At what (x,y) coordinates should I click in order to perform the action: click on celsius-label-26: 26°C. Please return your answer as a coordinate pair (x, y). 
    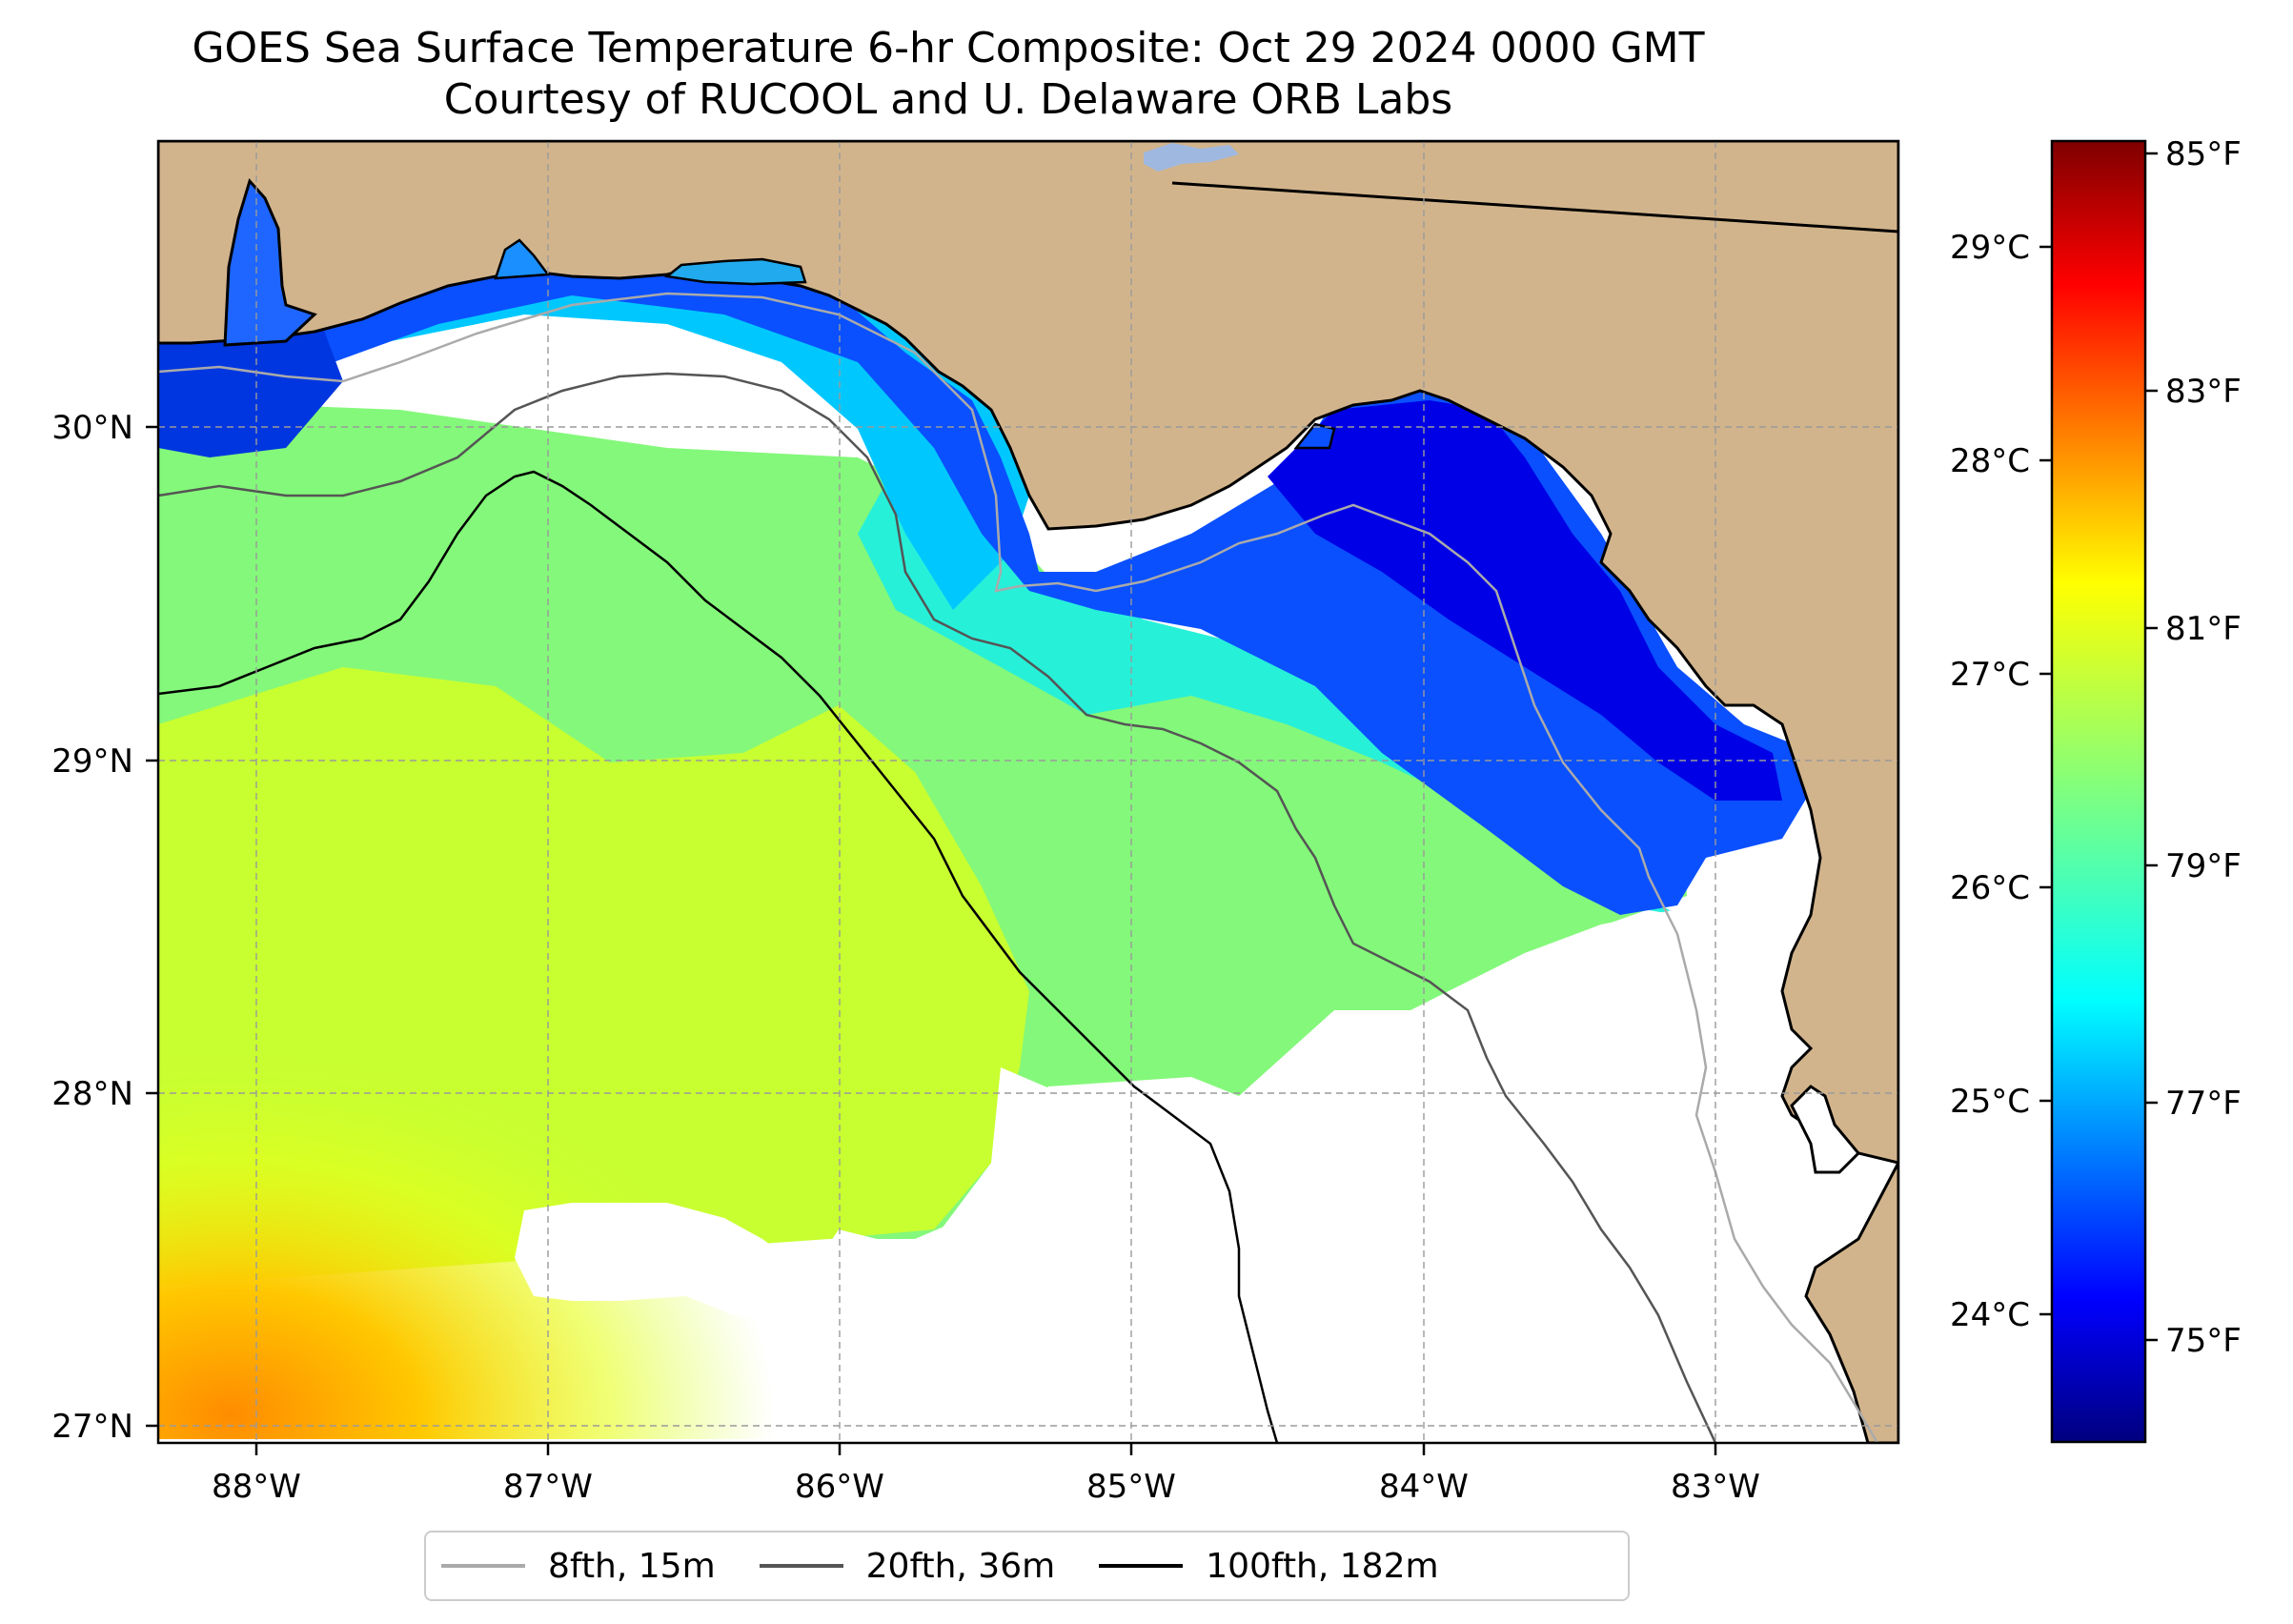
    Looking at the image, I should click on (1990, 888).